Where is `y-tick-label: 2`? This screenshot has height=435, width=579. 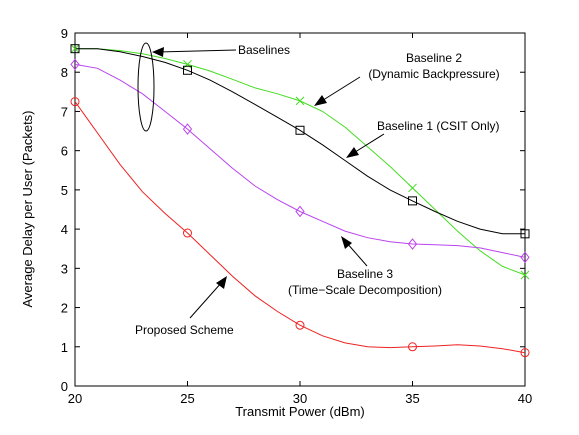 y-tick-label: 2 is located at coordinates (64, 308).